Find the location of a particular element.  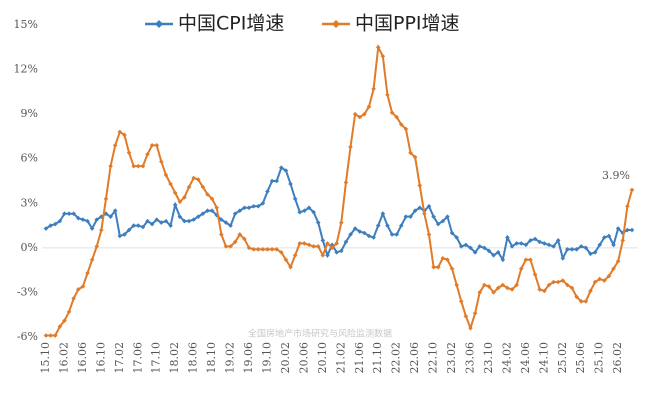

x-tick-label: 22.02 is located at coordinates (396, 358).